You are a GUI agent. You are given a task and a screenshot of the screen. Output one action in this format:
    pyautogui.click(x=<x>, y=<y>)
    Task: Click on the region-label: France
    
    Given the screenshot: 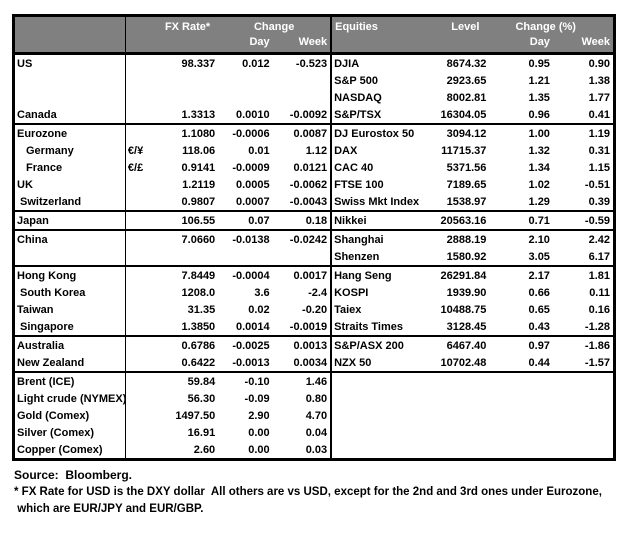 What is the action you would take?
    pyautogui.click(x=44, y=167)
    